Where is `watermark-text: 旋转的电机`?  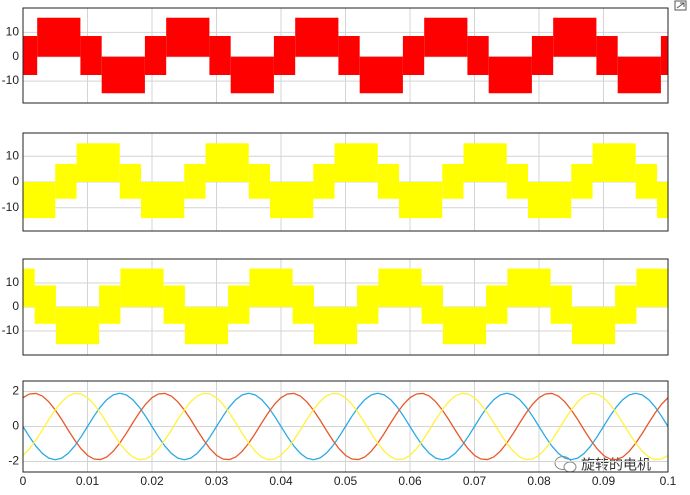 watermark-text: 旋转的电机 is located at coordinates (616, 465).